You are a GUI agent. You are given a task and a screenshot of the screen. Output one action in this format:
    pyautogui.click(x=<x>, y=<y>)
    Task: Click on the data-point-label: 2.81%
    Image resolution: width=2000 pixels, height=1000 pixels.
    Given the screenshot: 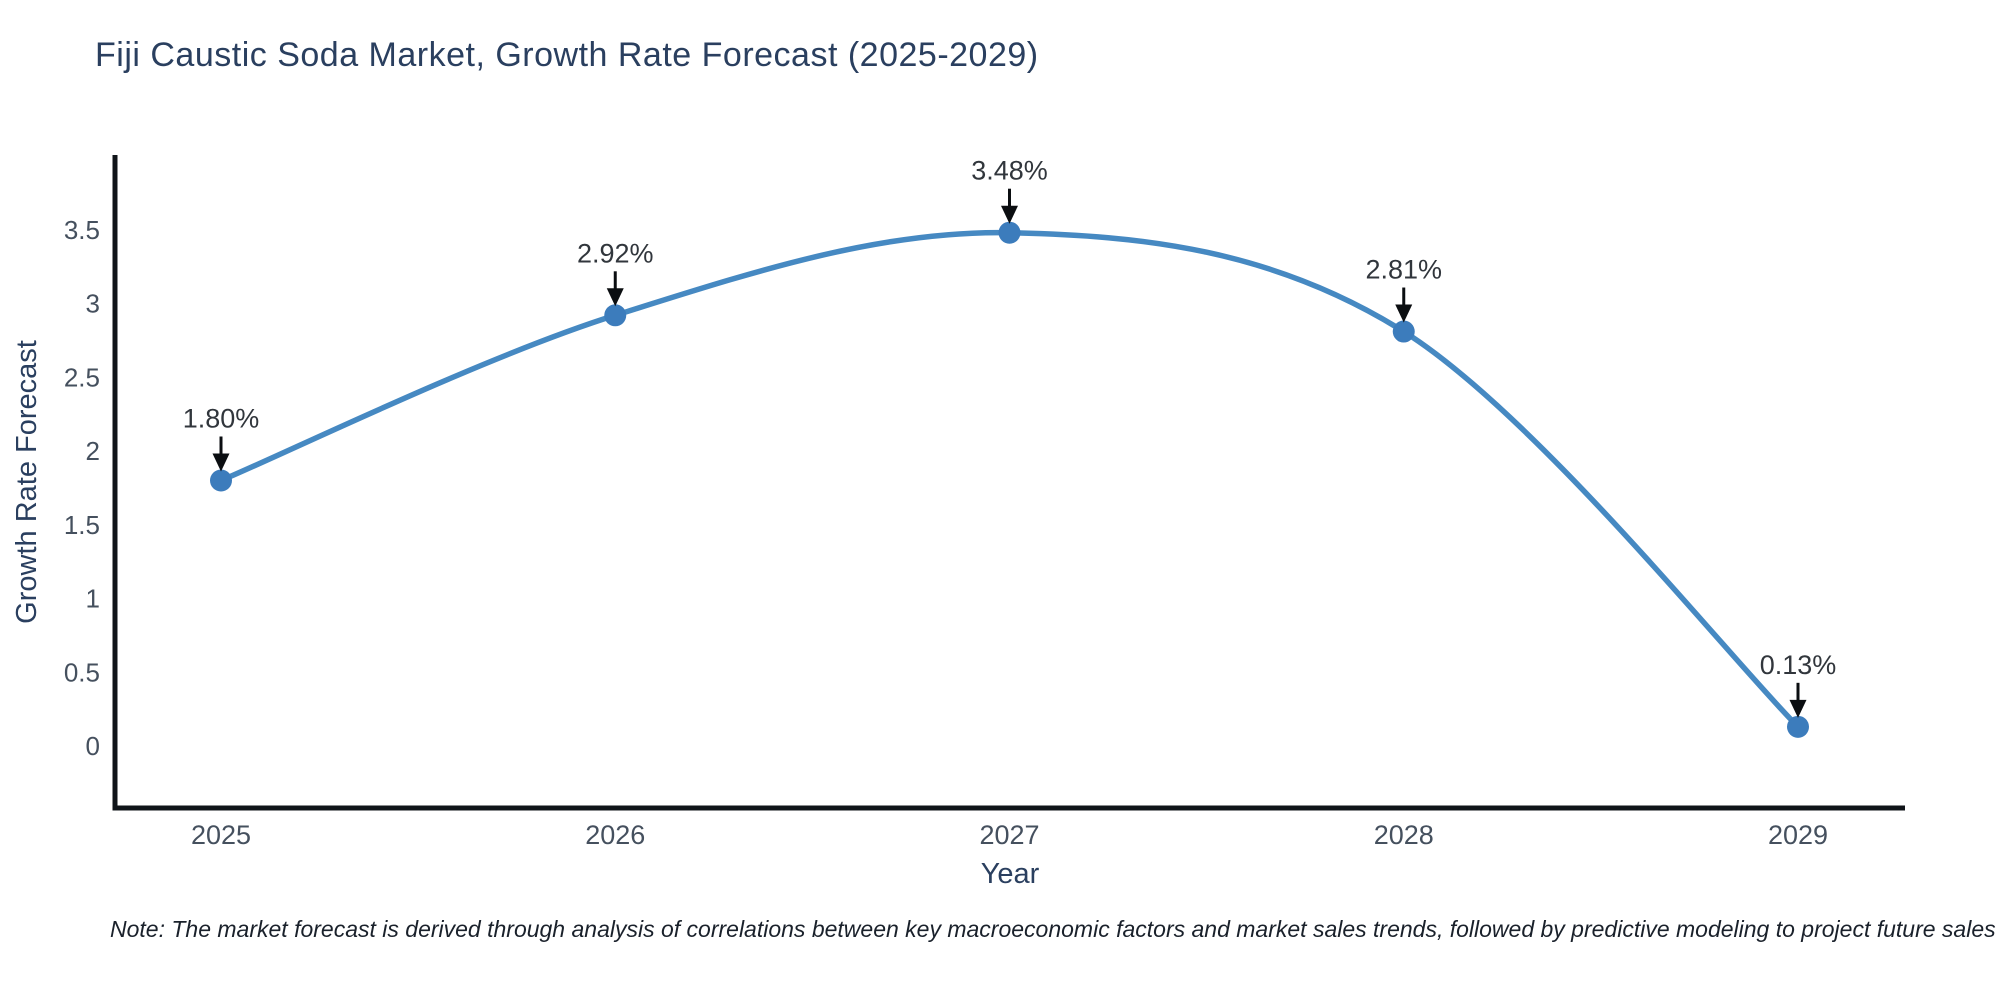 What is the action you would take?
    pyautogui.click(x=1403, y=270)
    